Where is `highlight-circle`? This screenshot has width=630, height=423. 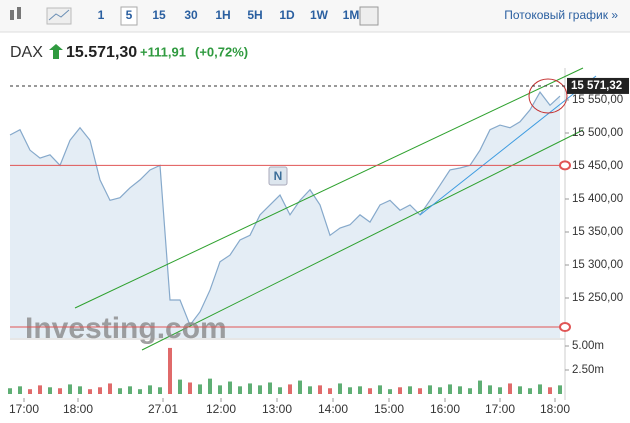
highlight-circle is located at coordinates (548, 96).